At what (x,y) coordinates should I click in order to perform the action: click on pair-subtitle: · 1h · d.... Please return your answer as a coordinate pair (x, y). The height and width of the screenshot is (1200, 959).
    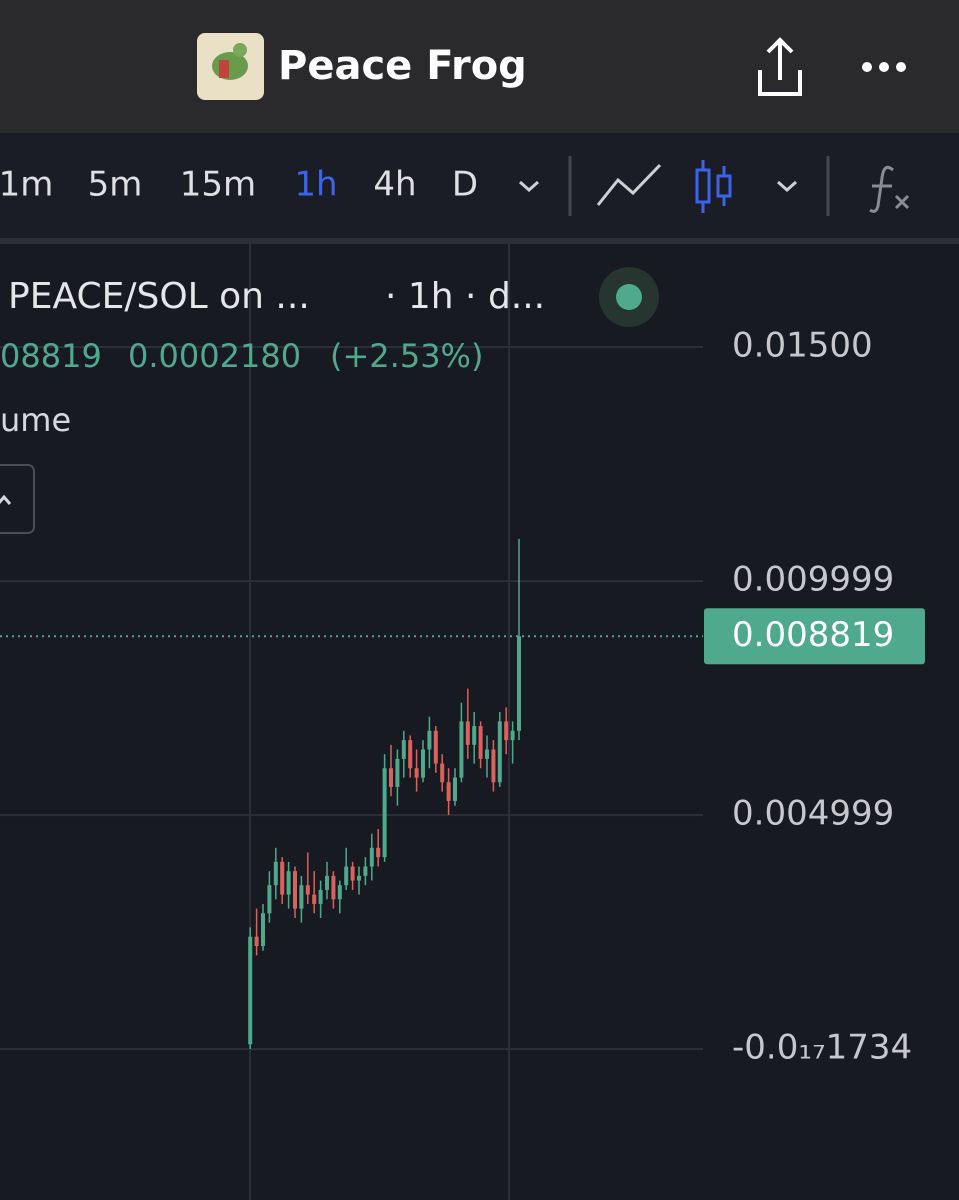
    Looking at the image, I should click on (465, 296).